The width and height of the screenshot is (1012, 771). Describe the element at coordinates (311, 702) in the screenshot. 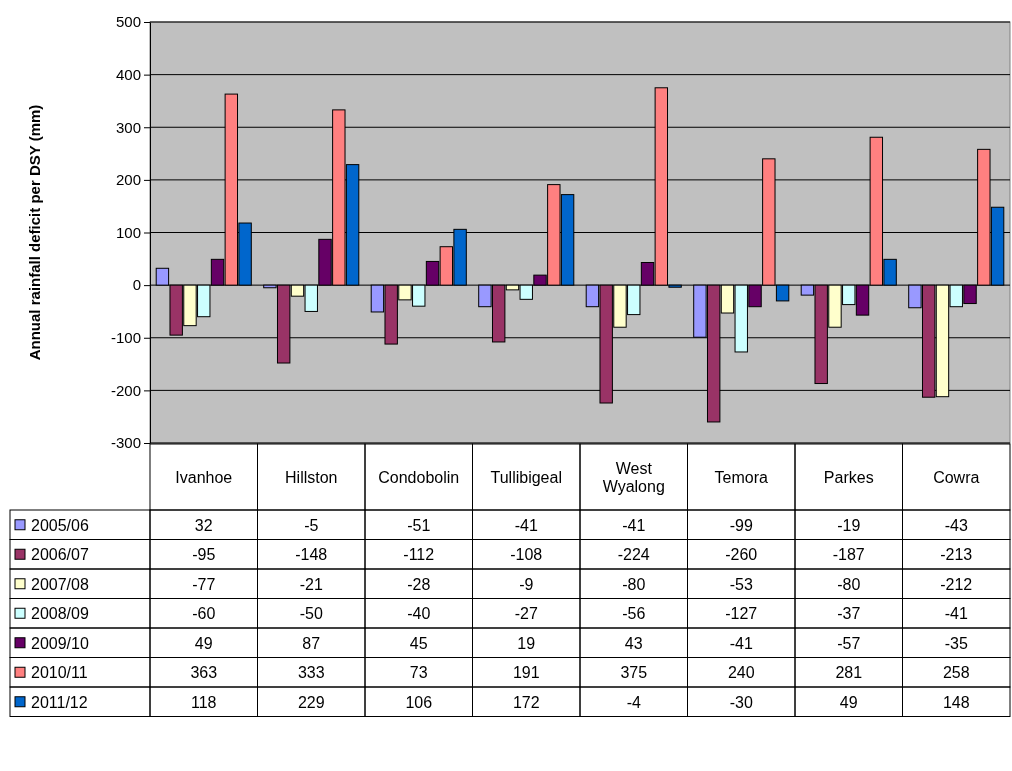

I see `data-label: 229` at that location.